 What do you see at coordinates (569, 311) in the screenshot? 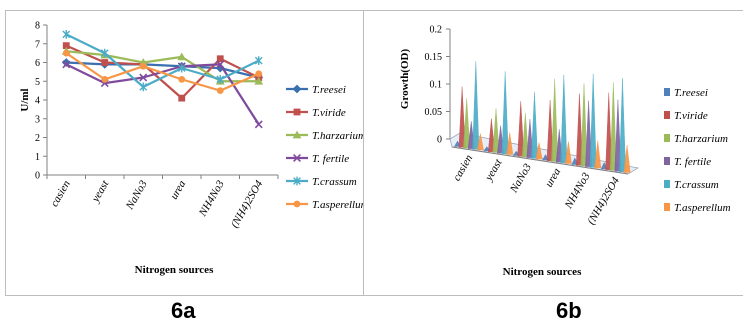
I see `figure-label-6b: 6b` at bounding box center [569, 311].